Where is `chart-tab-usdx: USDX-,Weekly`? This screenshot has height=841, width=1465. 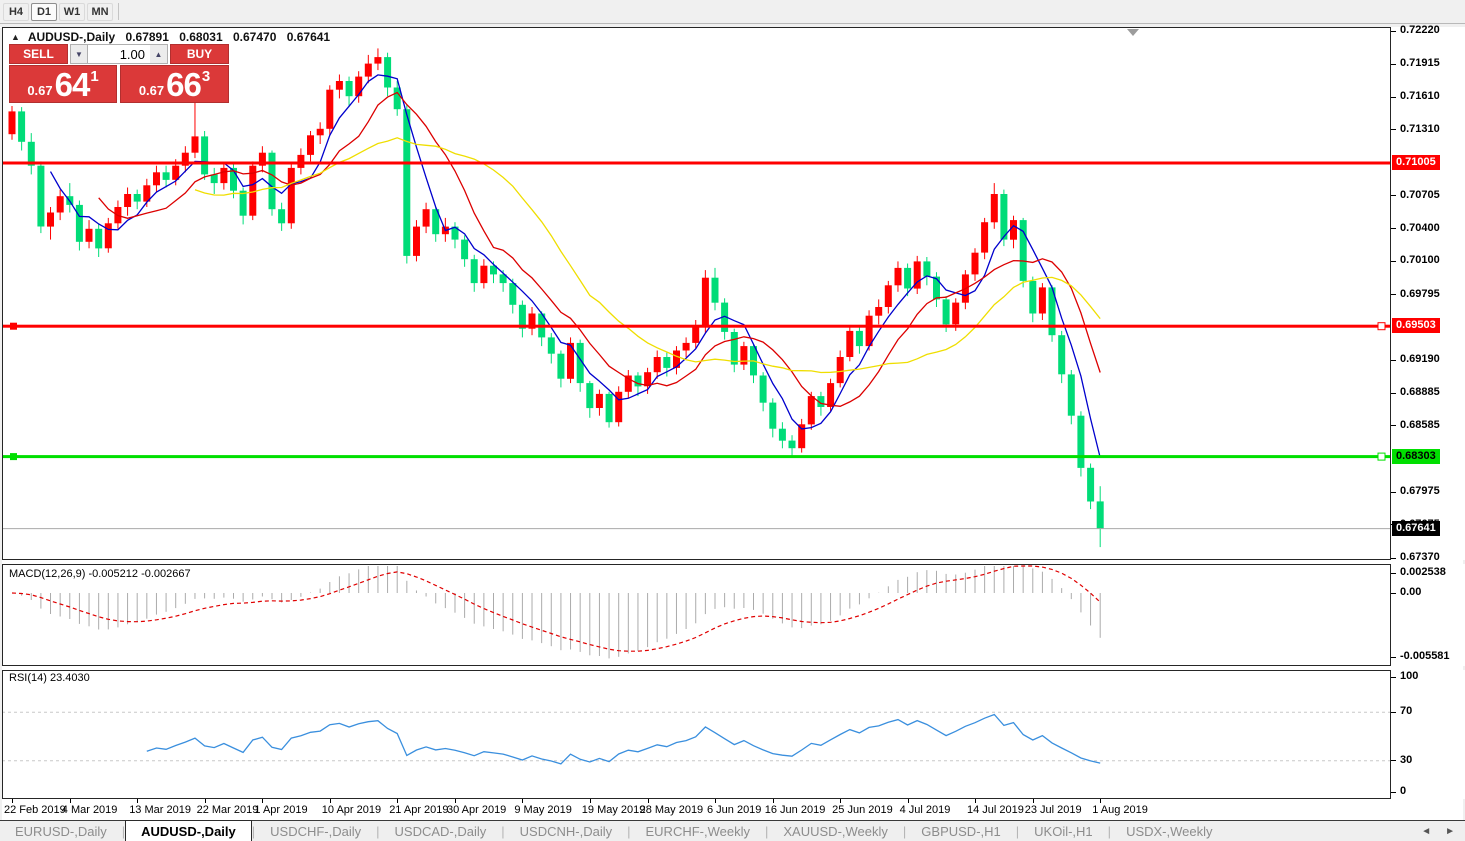 chart-tab-usdx: USDX-,Weekly is located at coordinates (1169, 831).